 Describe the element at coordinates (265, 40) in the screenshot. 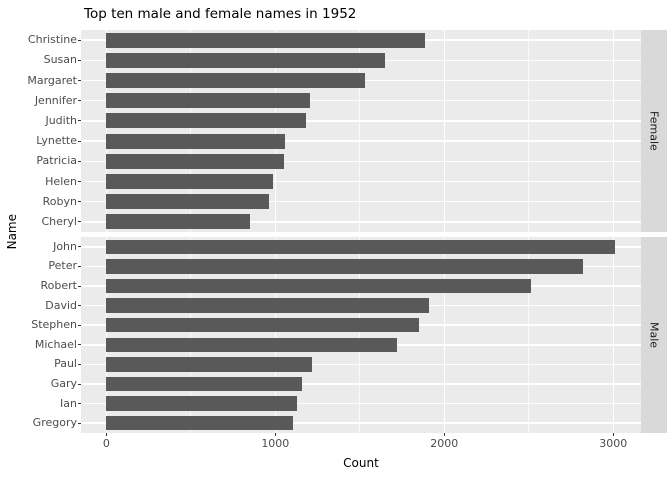

I see `bar-christine` at that location.